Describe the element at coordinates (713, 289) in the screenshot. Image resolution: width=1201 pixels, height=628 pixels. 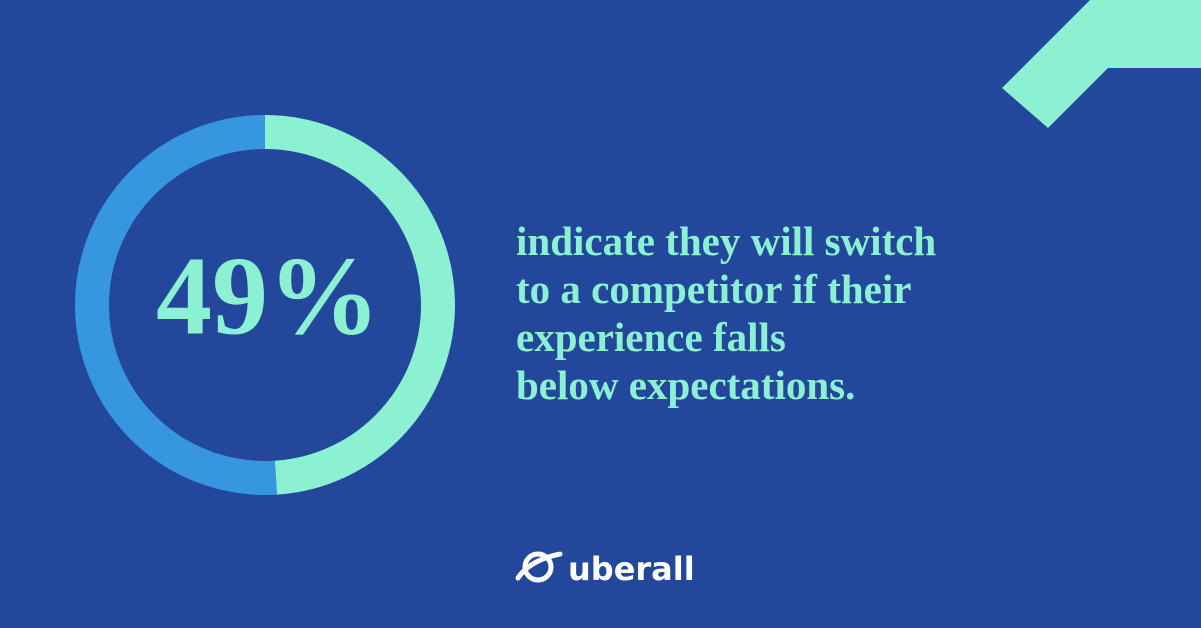
I see `annotation-line: to a competitor if their` at that location.